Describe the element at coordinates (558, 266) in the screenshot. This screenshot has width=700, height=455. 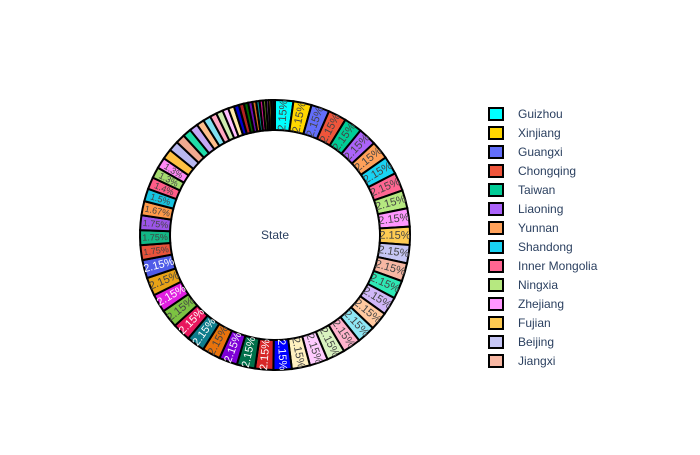
I see `legend-label: Inner Mongolia` at that location.